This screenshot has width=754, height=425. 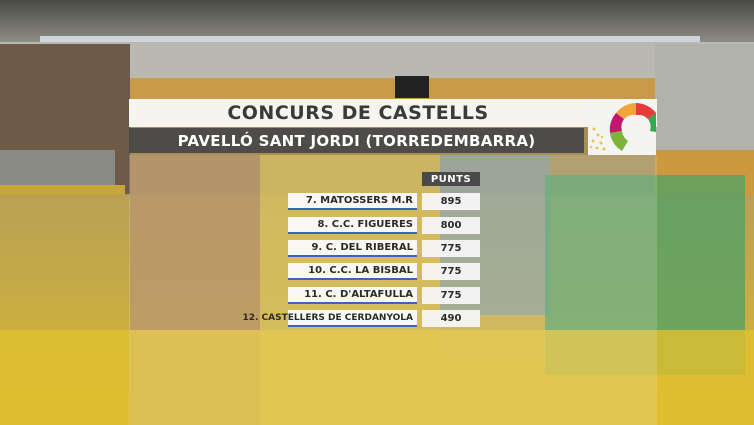 I want to click on venue-subtitle: PAVELLÓ SANT JORDI (TORREDEMBARRA), so click(x=356, y=140).